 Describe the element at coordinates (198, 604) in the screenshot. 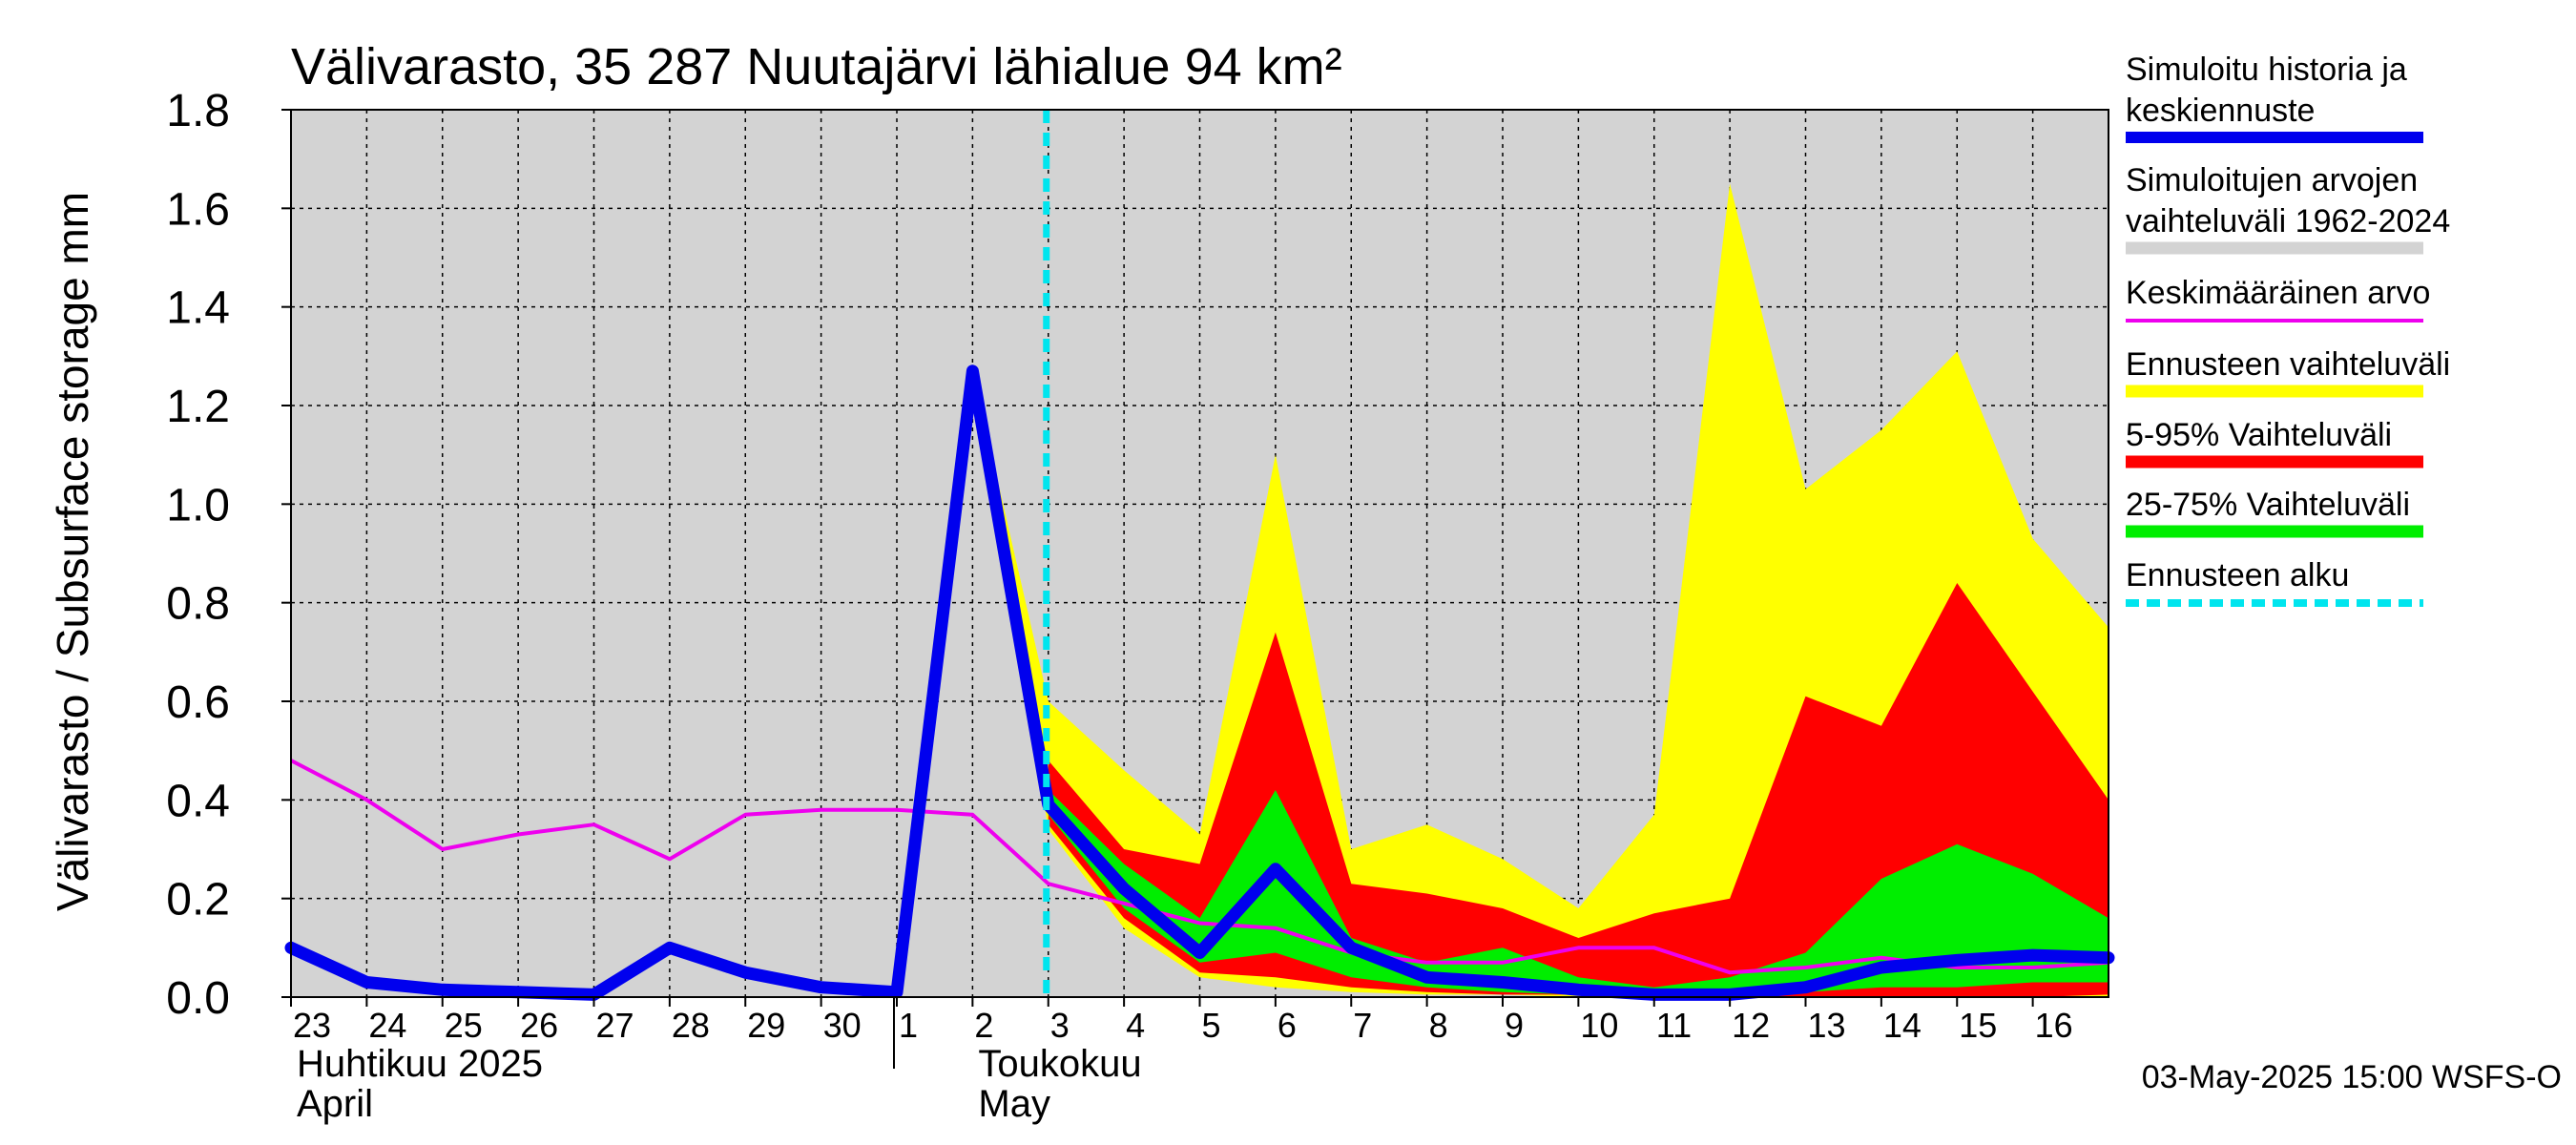

I see `y-tick-label: 0.8` at that location.